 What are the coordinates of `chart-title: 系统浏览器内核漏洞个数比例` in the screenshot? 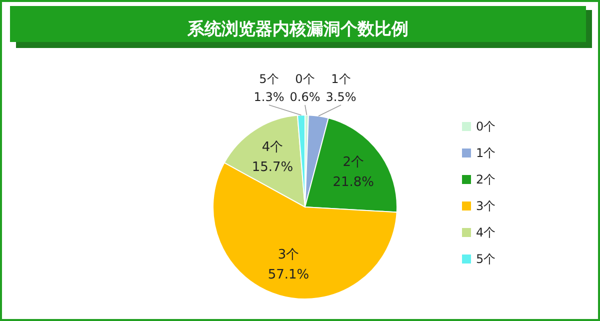 It's located at (297, 30).